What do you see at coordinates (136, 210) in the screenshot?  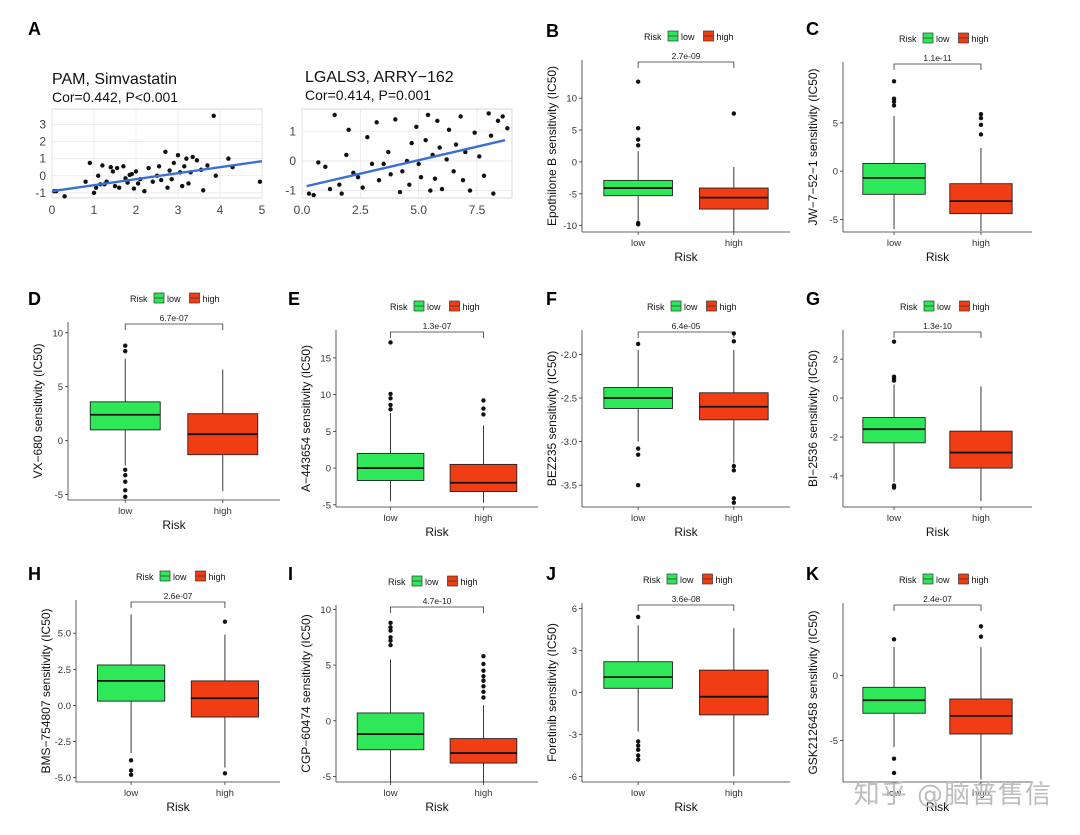 I see `x-tick-label: 2` at bounding box center [136, 210].